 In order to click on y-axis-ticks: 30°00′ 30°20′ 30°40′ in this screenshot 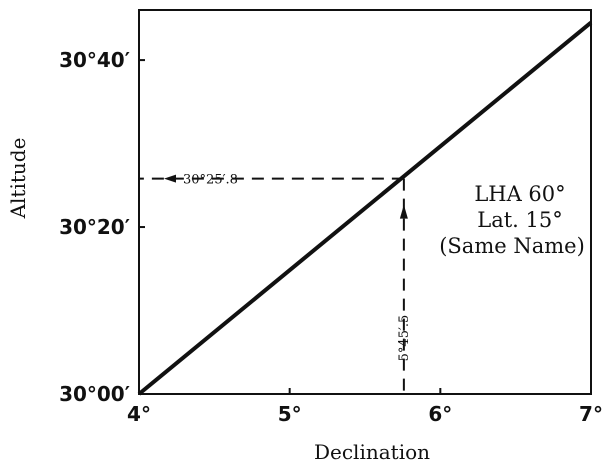, I will do `click(102, 227)`.